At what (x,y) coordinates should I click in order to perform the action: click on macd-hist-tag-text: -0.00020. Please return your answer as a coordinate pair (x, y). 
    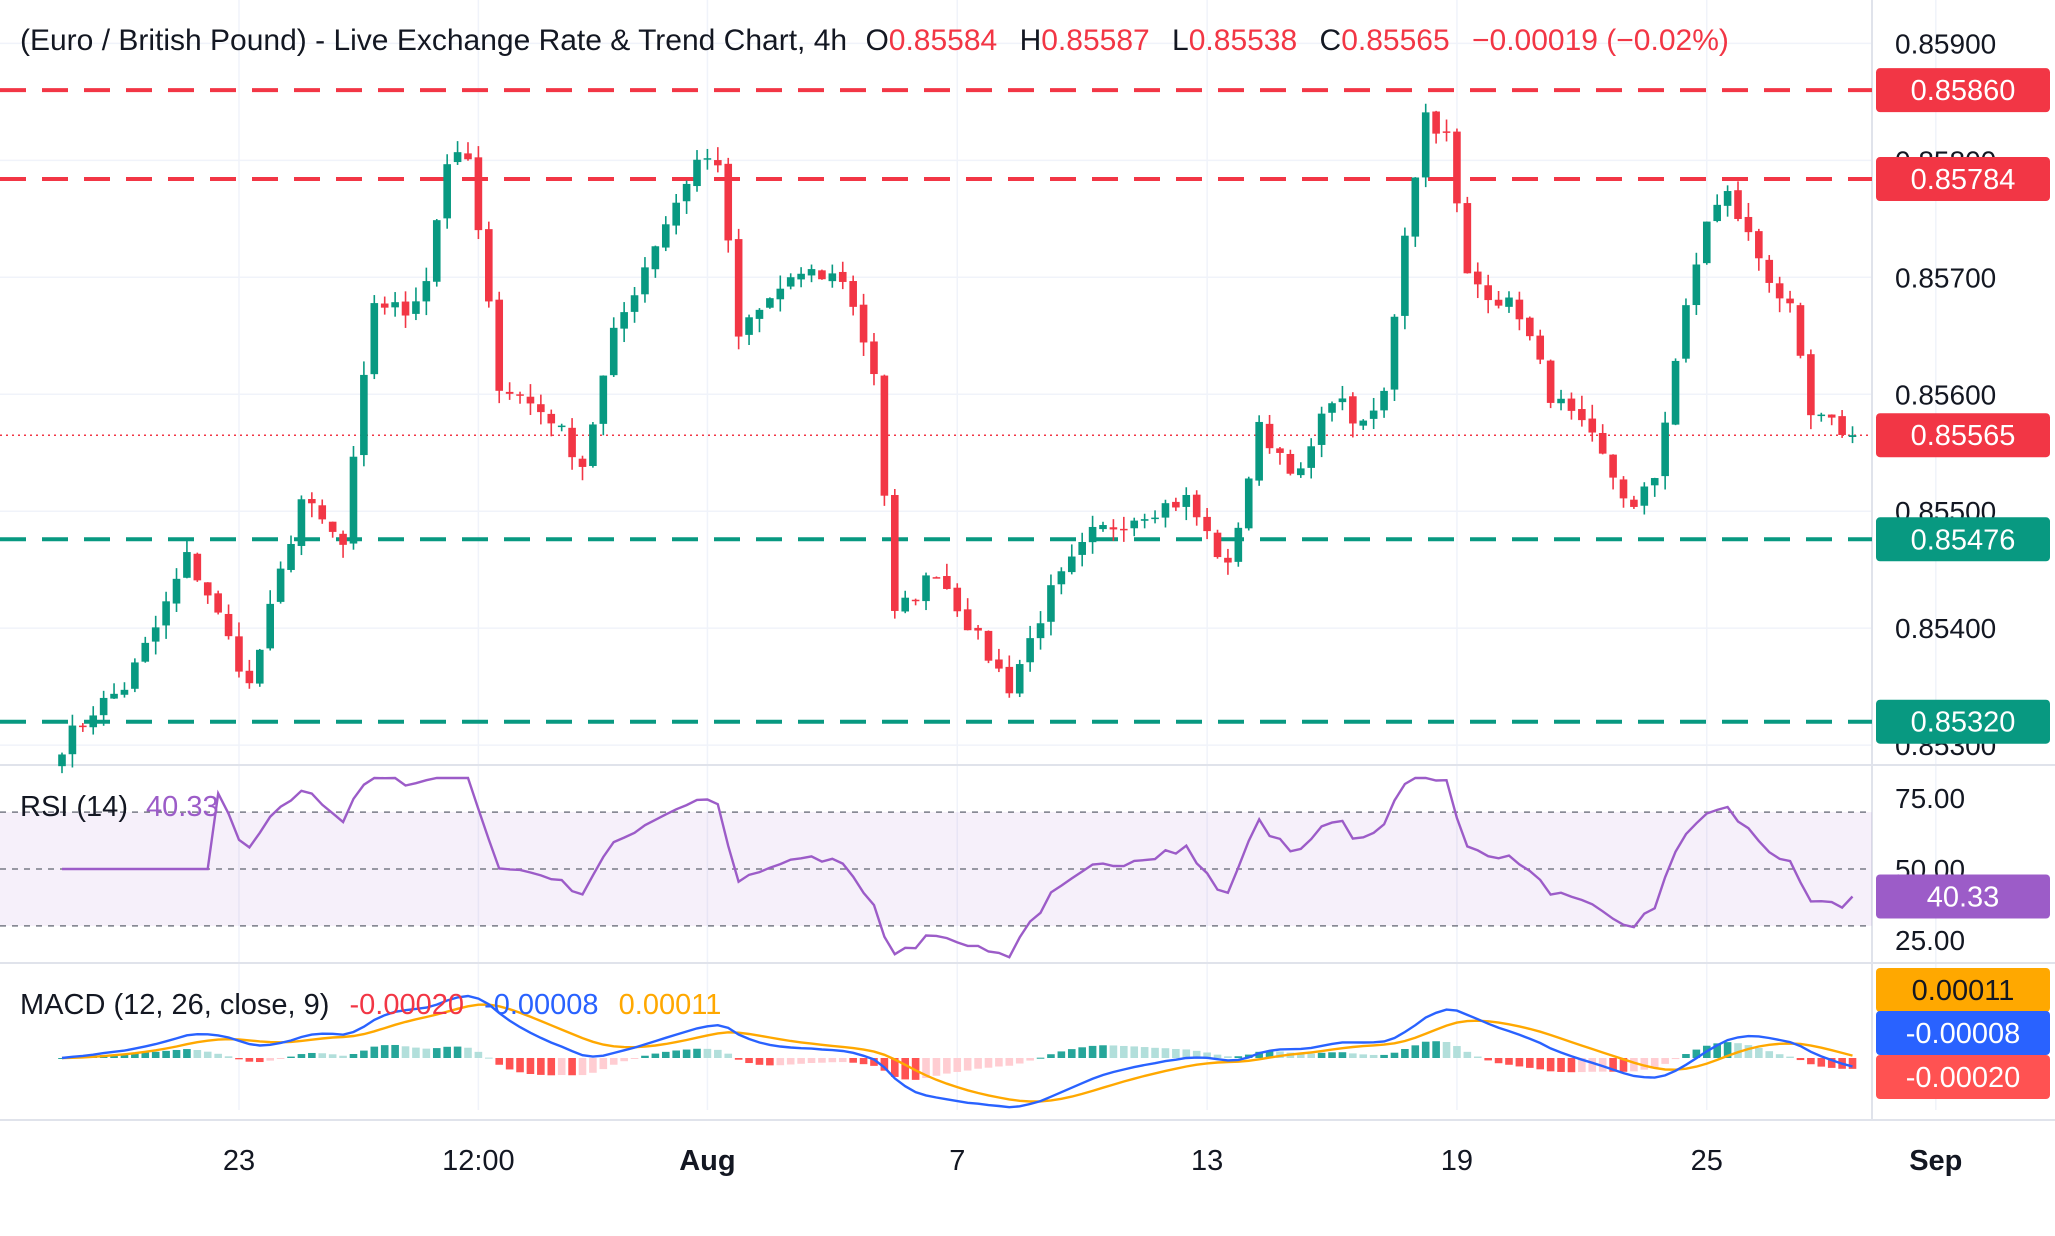
    Looking at the image, I should click on (1963, 1078).